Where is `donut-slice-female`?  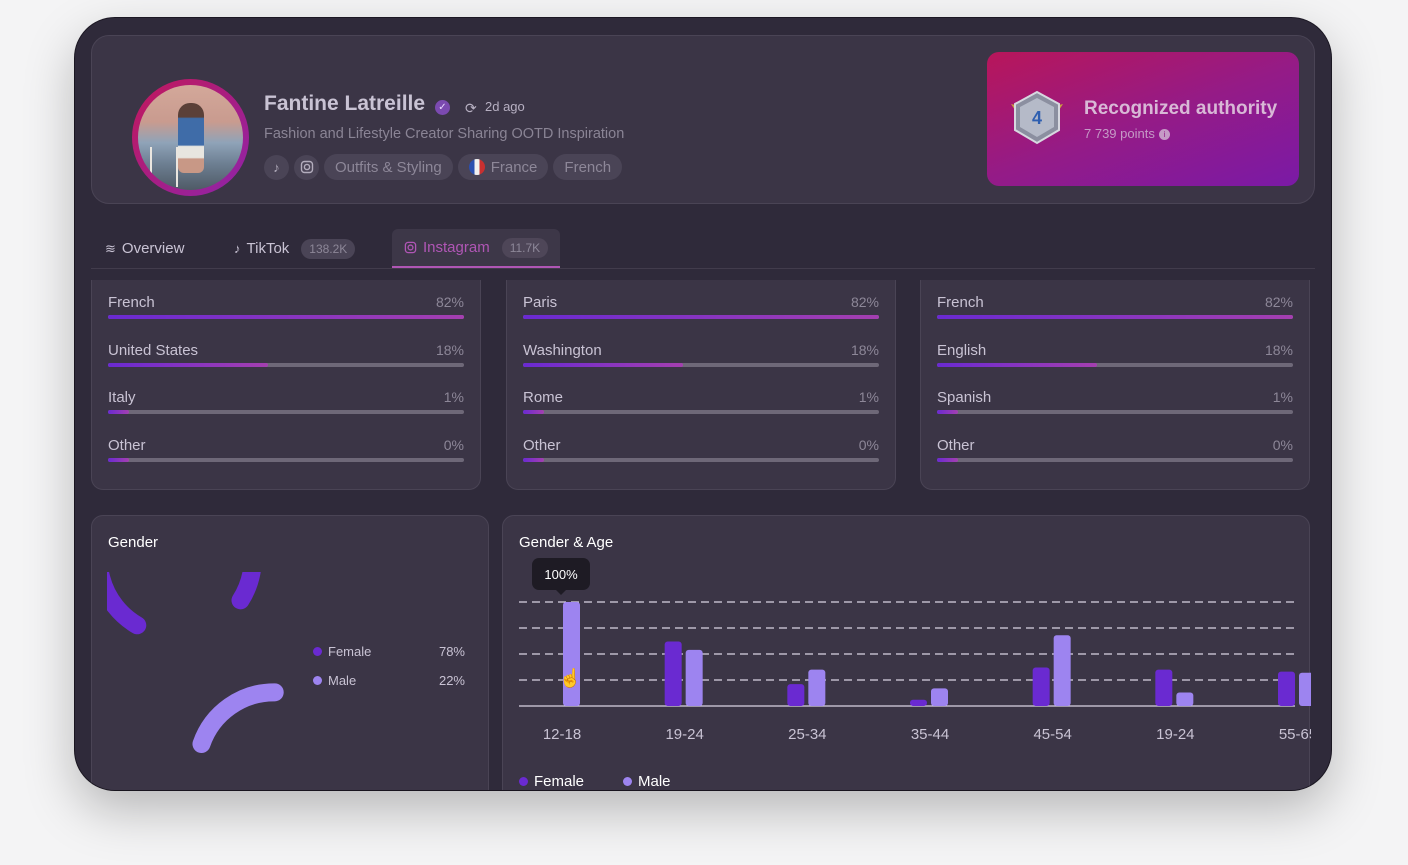 donut-slice-female is located at coordinates (184, 603).